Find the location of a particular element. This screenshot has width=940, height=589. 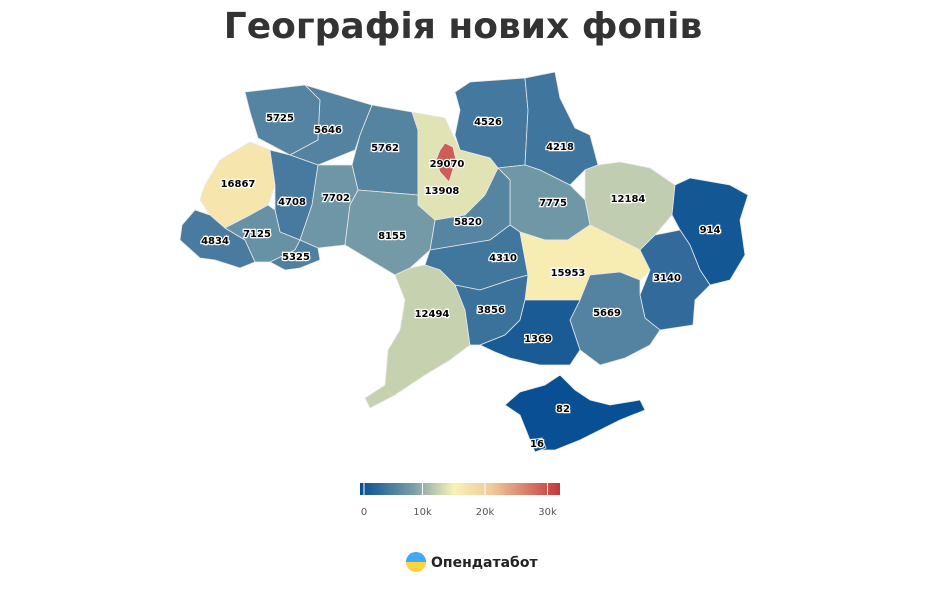

colorbar-tick-label: 10k is located at coordinates (422, 512).